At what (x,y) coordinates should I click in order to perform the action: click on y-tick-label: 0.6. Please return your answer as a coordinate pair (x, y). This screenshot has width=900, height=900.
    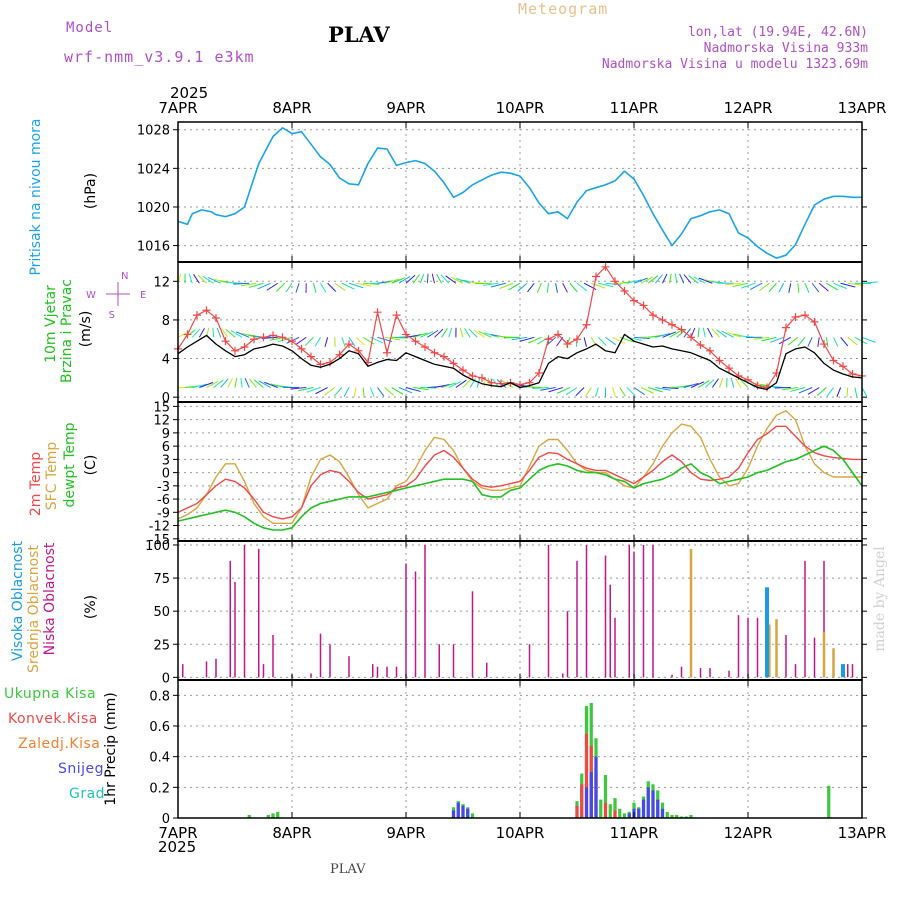
    Looking at the image, I should click on (159, 727).